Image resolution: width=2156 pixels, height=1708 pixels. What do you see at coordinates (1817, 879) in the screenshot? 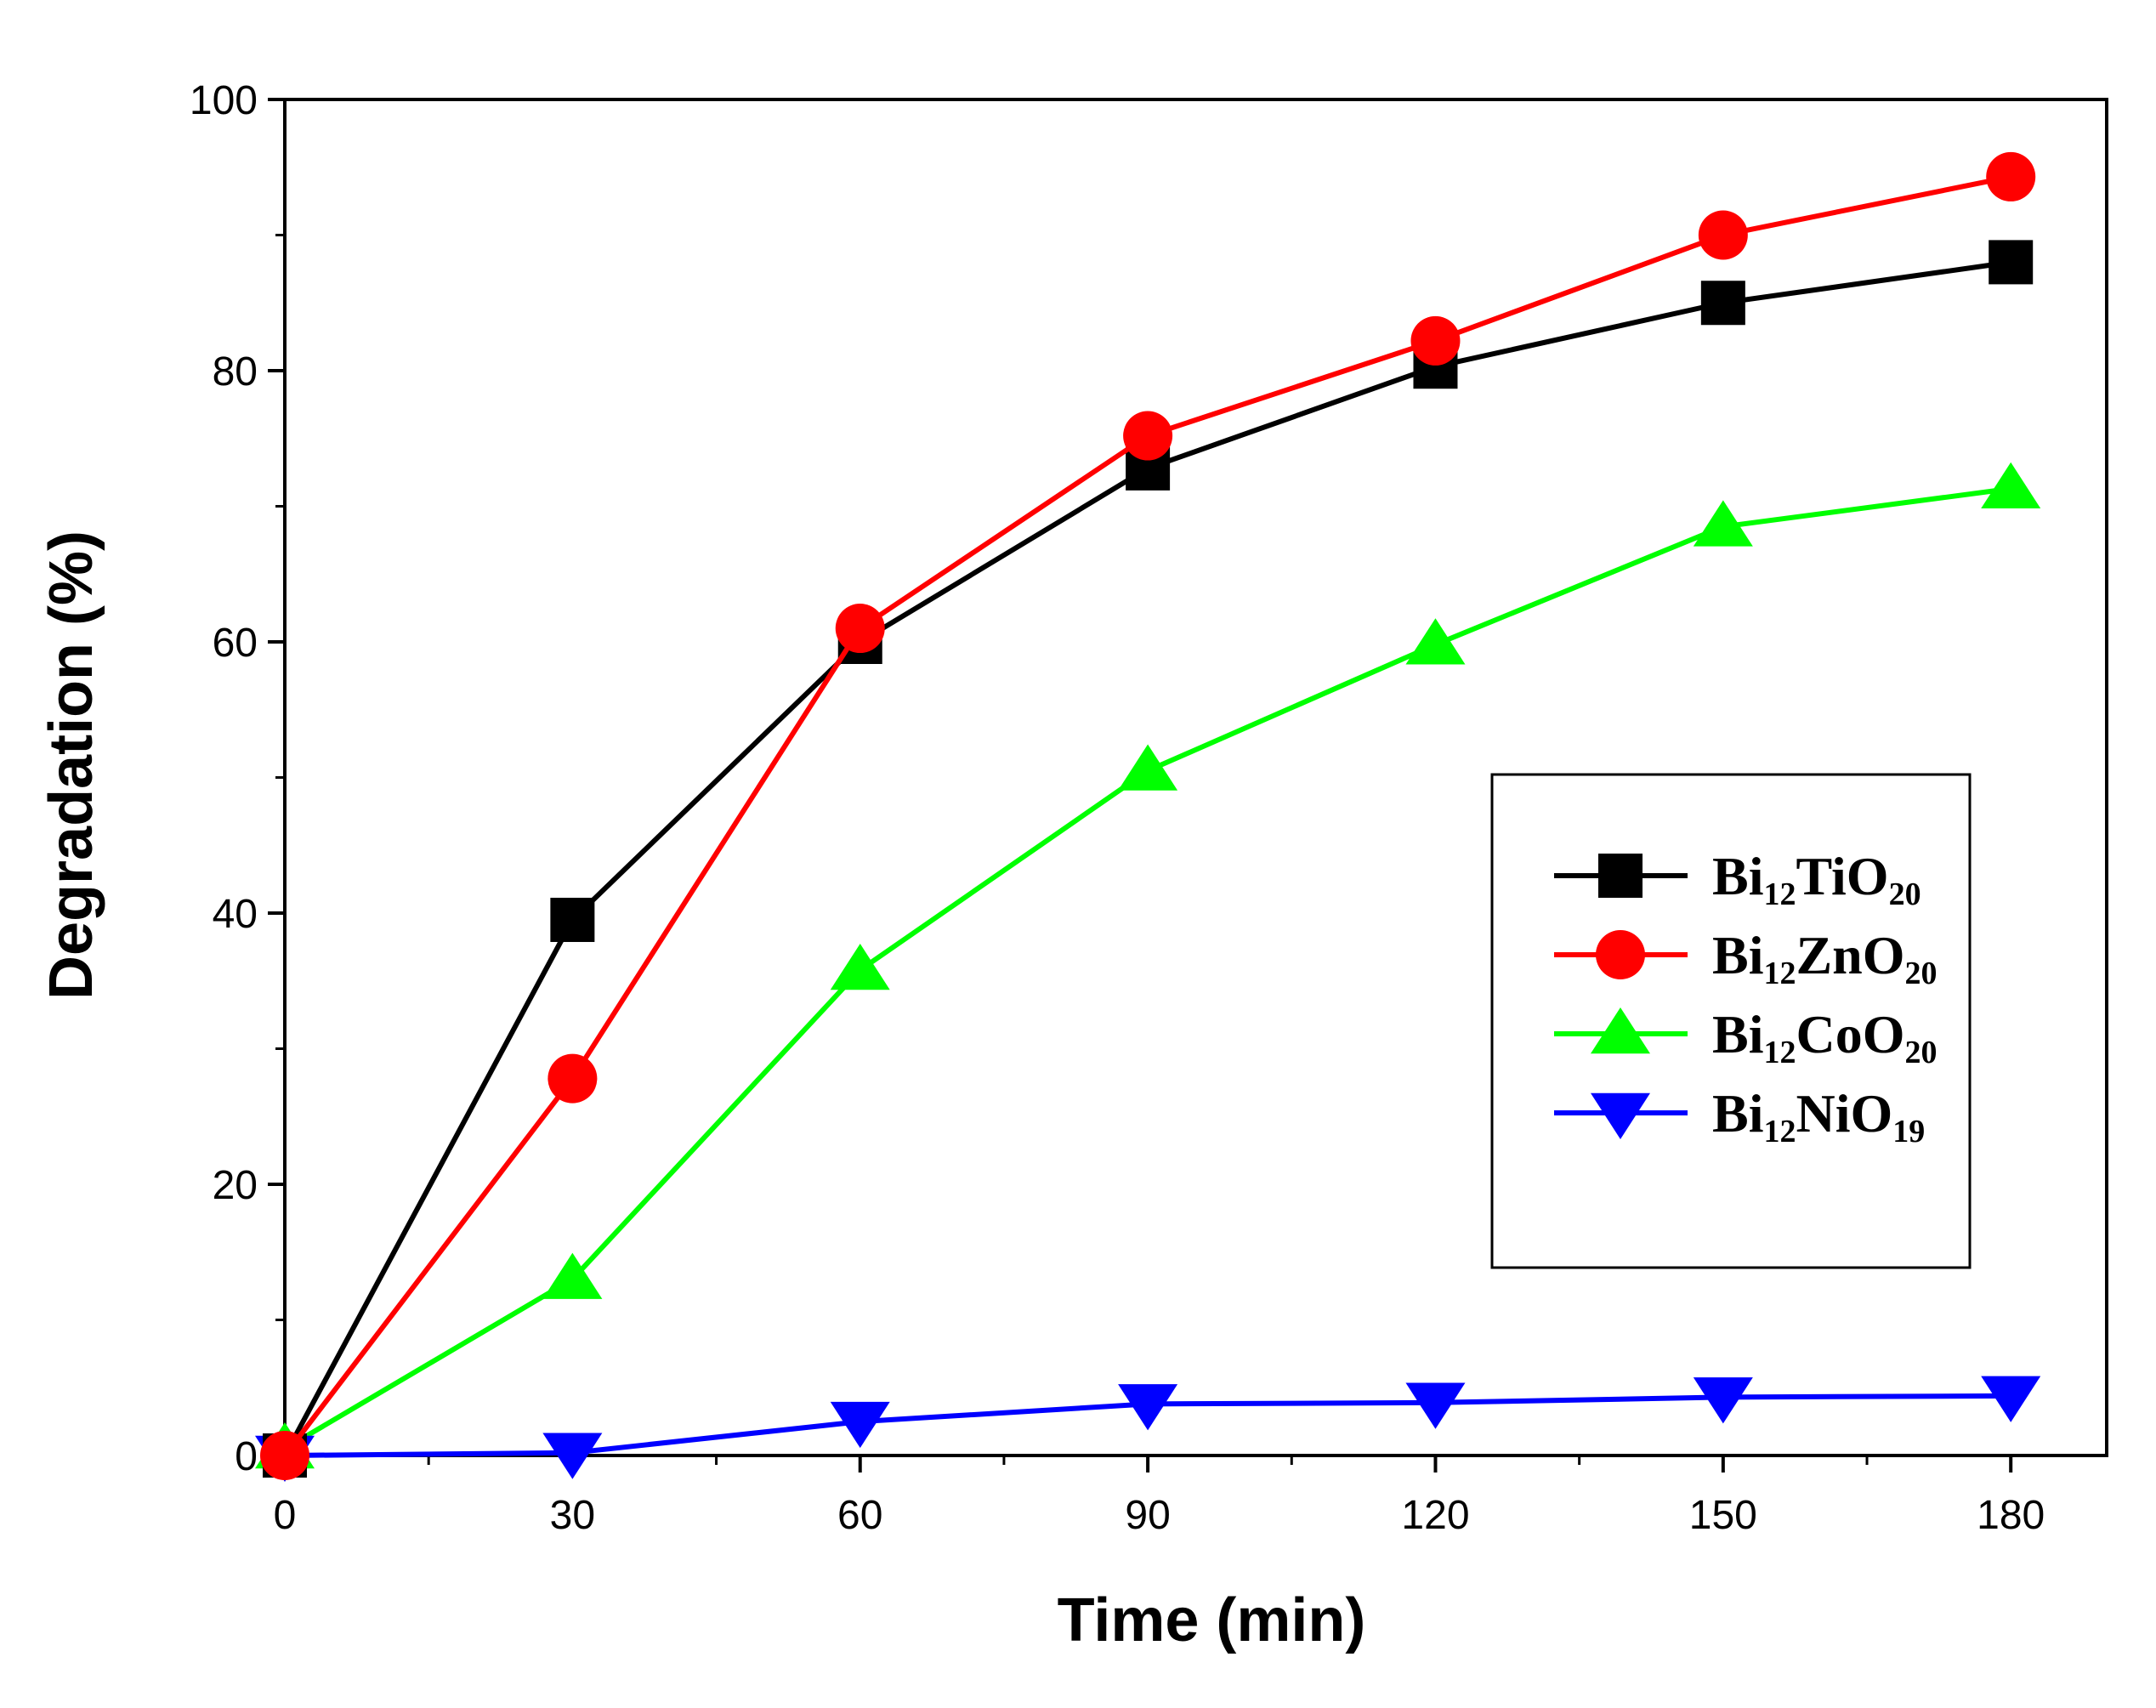
I see `legend-label: Bi12TiO20` at bounding box center [1817, 879].